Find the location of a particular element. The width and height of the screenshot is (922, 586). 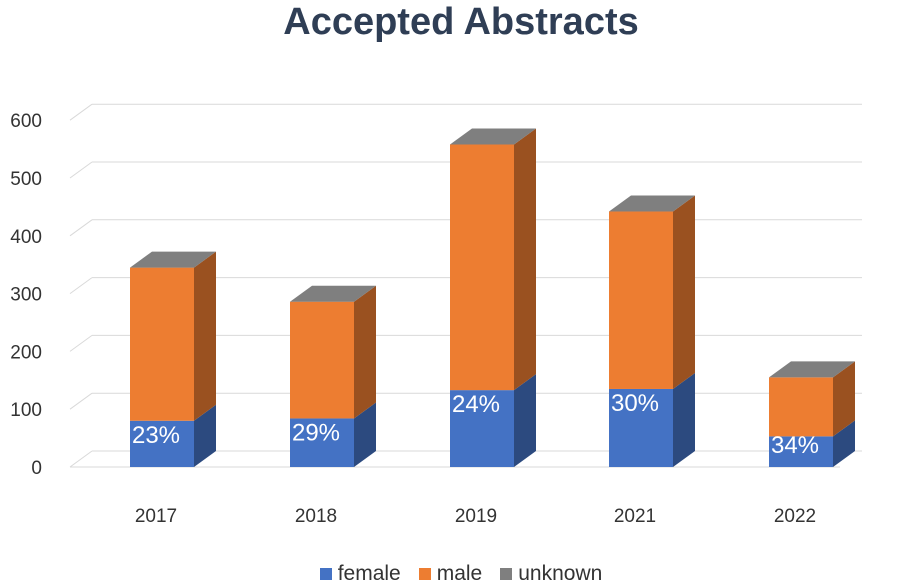

legend-item-female: female is located at coordinates (360, 574).